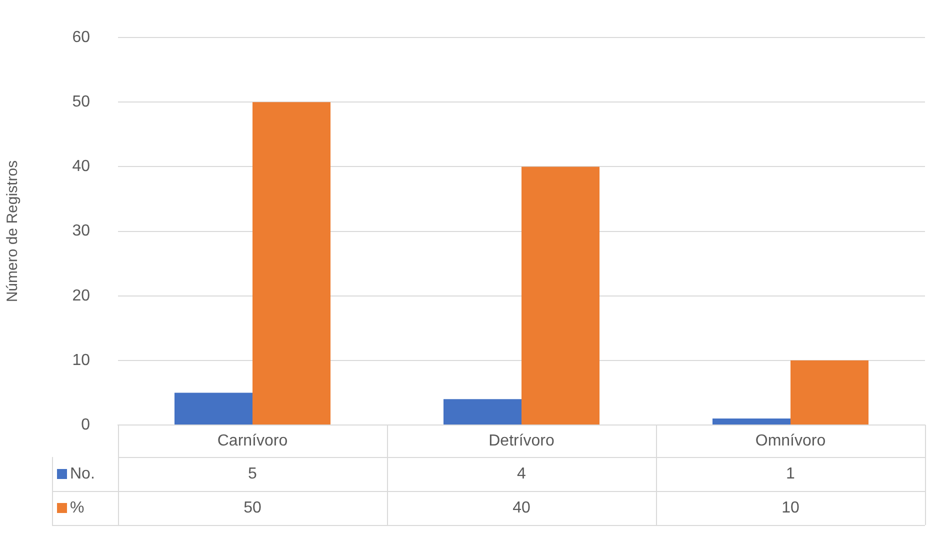  What do you see at coordinates (791, 507) in the screenshot?
I see `data-label: 10` at bounding box center [791, 507].